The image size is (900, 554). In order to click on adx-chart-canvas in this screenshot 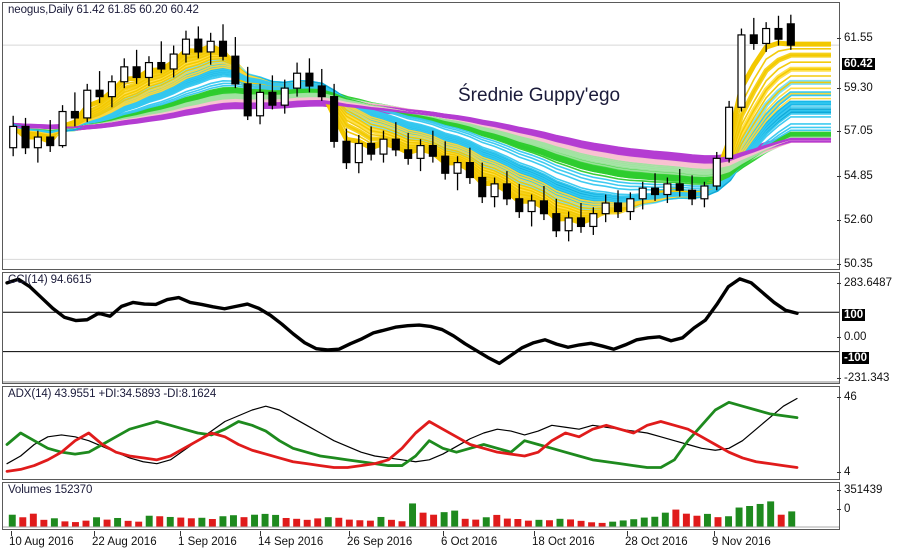, I will do `click(402, 435)`.